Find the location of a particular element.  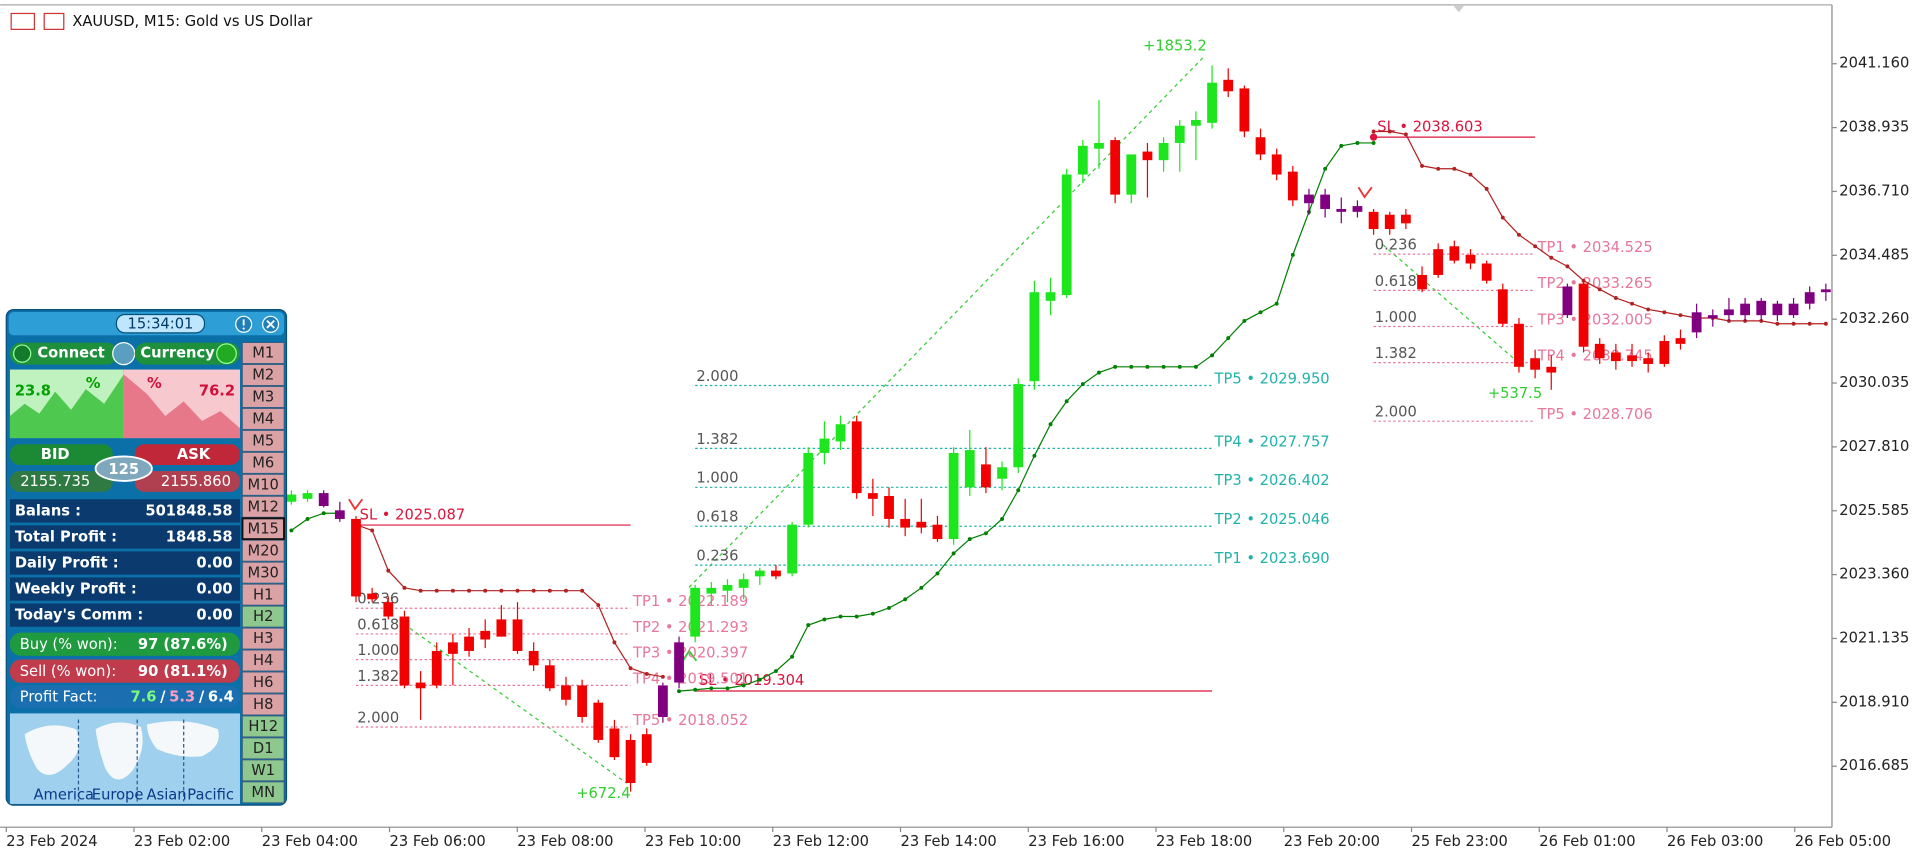

target-label: TP2 • 2033.265 is located at coordinates (1595, 283).